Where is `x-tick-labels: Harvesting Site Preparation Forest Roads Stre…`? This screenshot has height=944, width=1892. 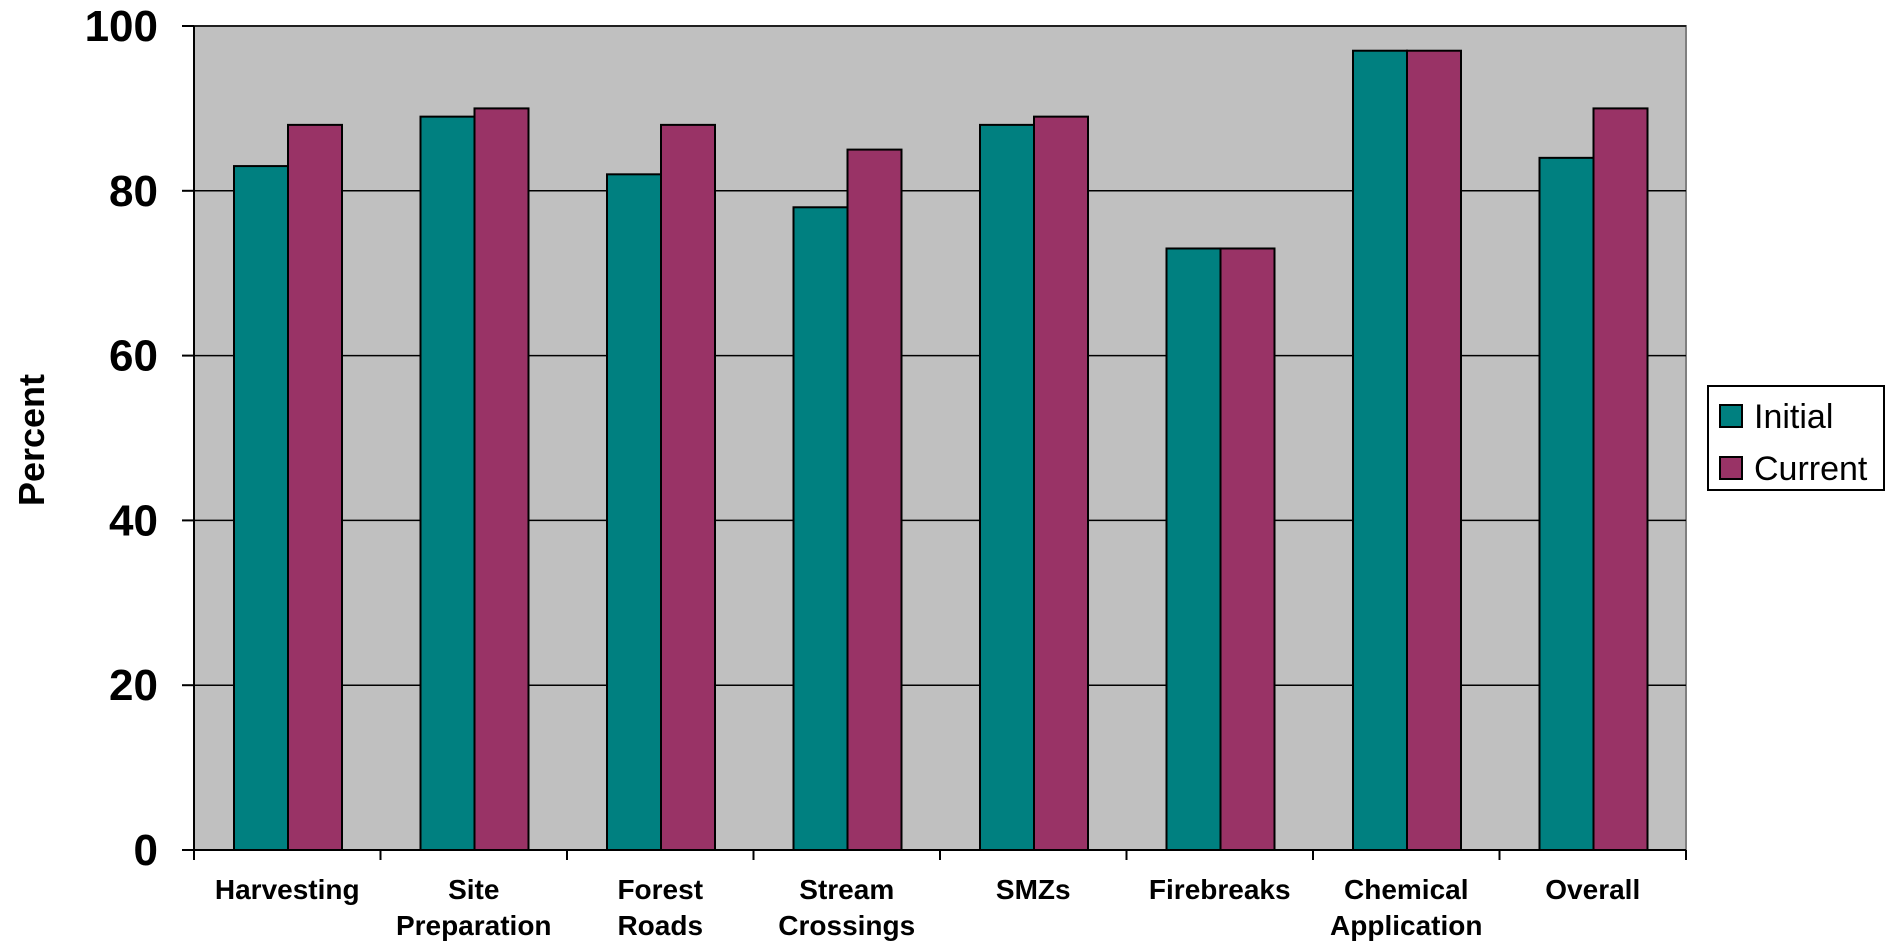 x-tick-labels: Harvesting Site Preparation Forest Roads Stre… is located at coordinates (927, 907).